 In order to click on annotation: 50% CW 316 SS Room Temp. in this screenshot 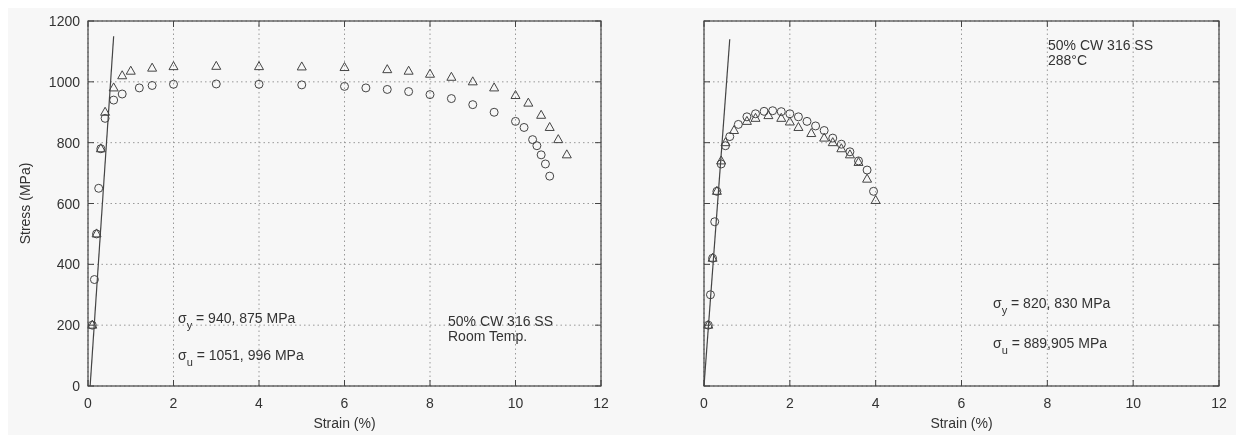, I will do `click(501, 328)`.